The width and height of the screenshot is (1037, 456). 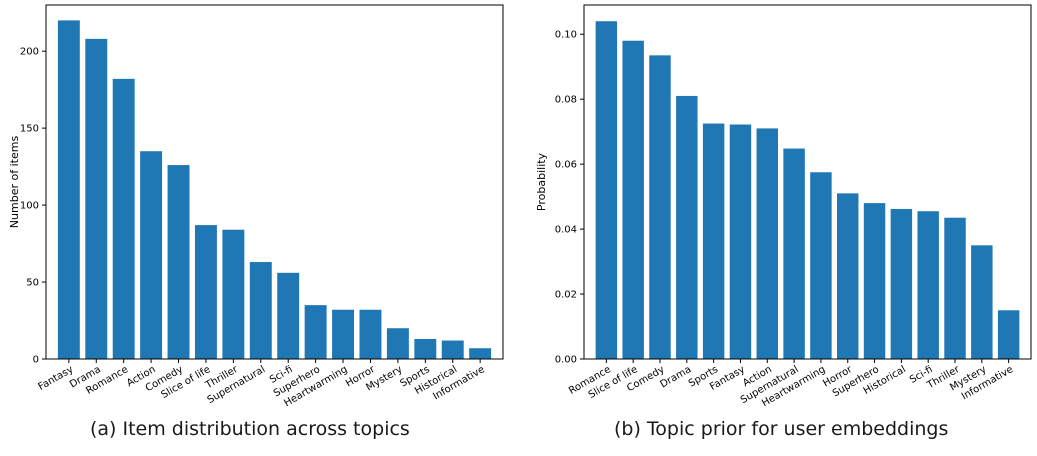 I want to click on caption-item-distribution: (a) Item distribution across topics, so click(x=250, y=429).